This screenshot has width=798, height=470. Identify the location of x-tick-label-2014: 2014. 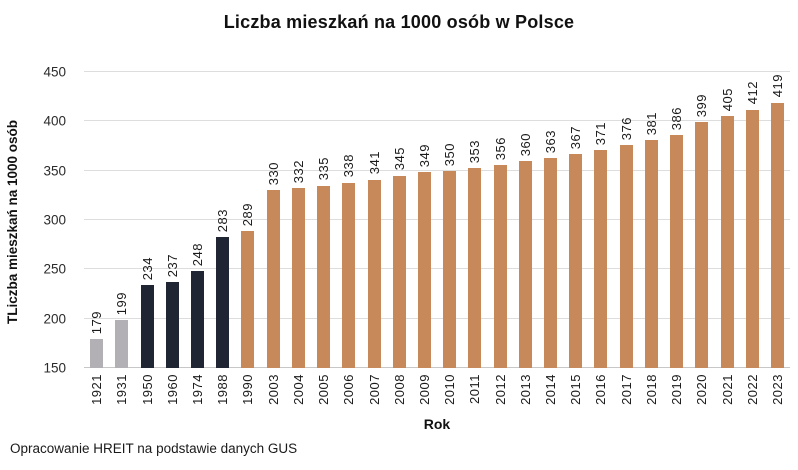
(551, 389).